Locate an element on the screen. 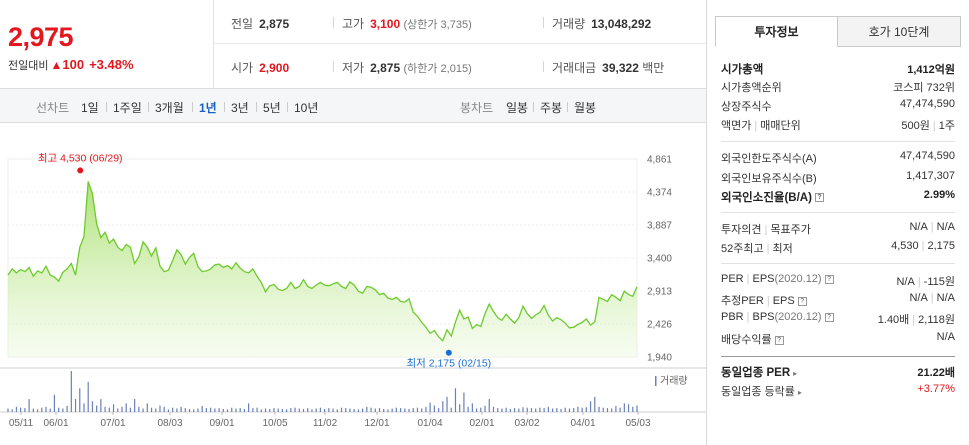 The width and height of the screenshot is (969, 445). tab-candle-monthly: 월봉 is located at coordinates (585, 108).